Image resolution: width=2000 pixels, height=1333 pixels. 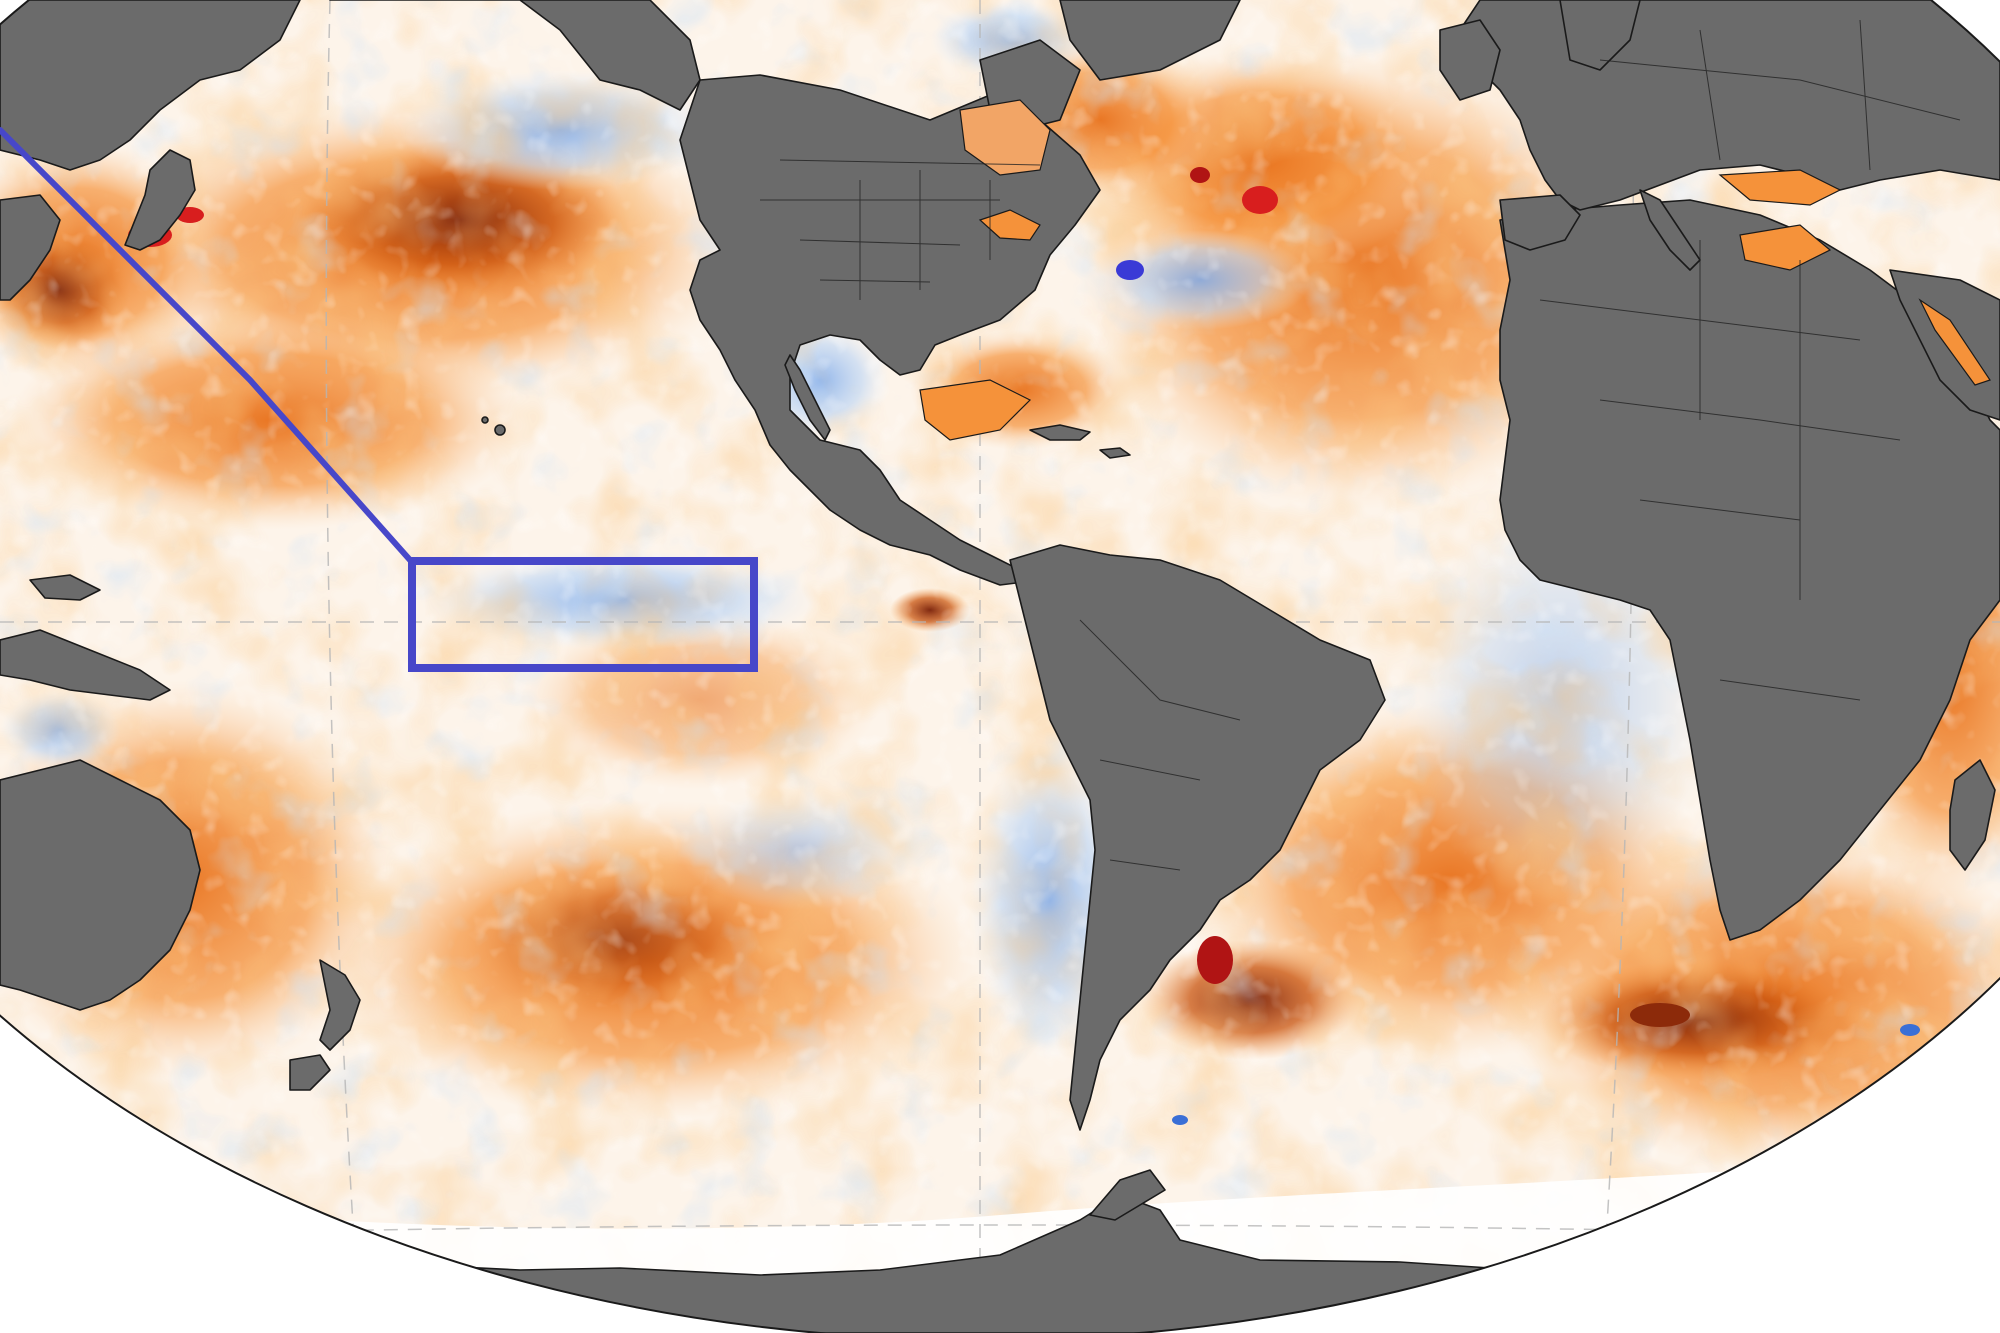 I want to click on north-america-landmass, so click(x=890, y=330).